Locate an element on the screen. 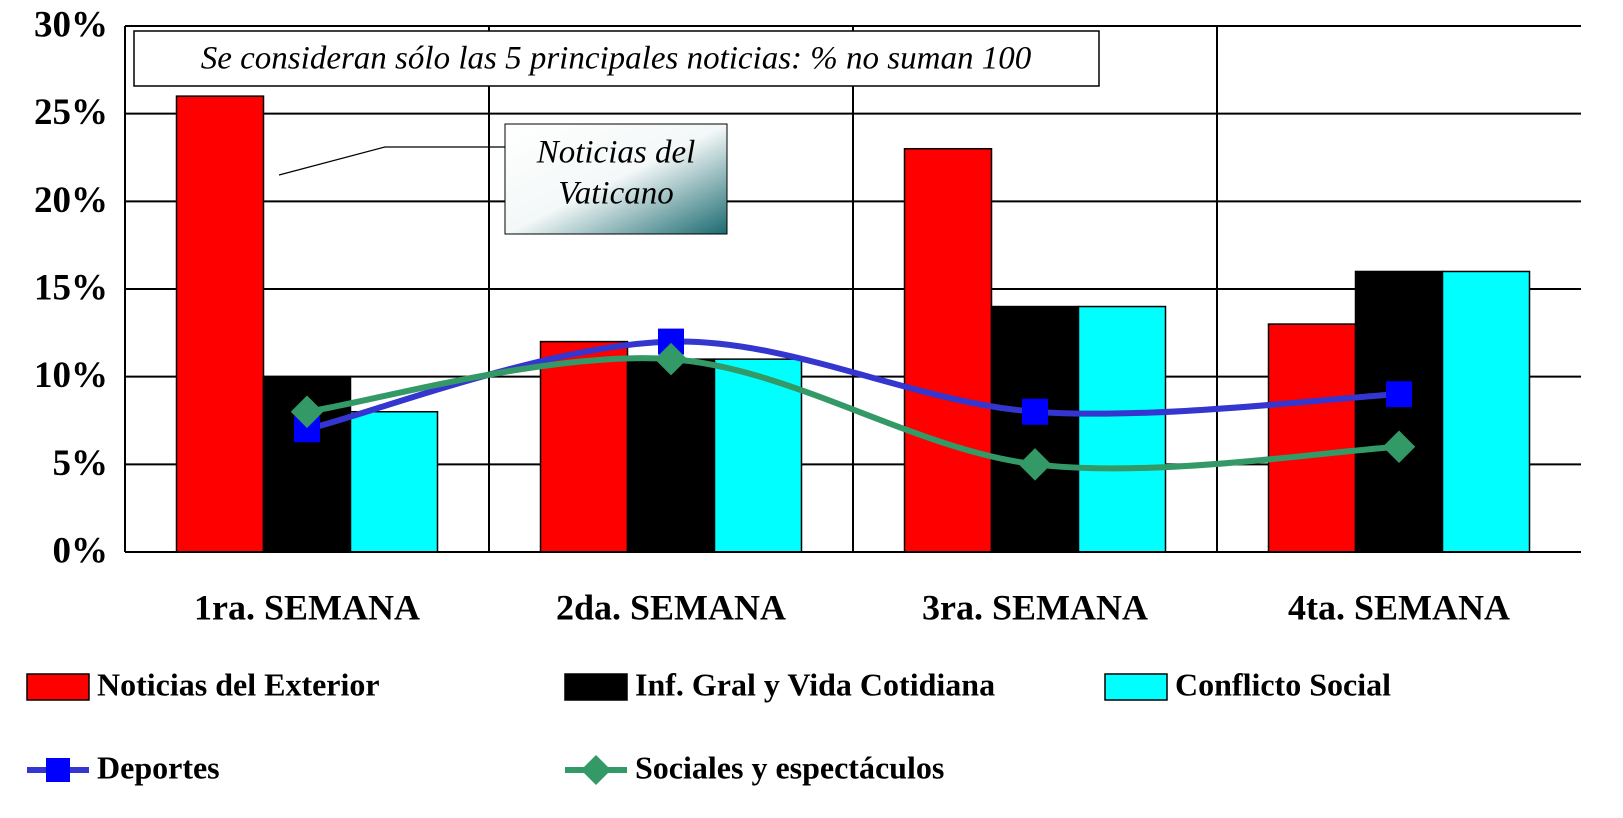 The width and height of the screenshot is (1623, 818). callout-line: Noticias del is located at coordinates (616, 153).